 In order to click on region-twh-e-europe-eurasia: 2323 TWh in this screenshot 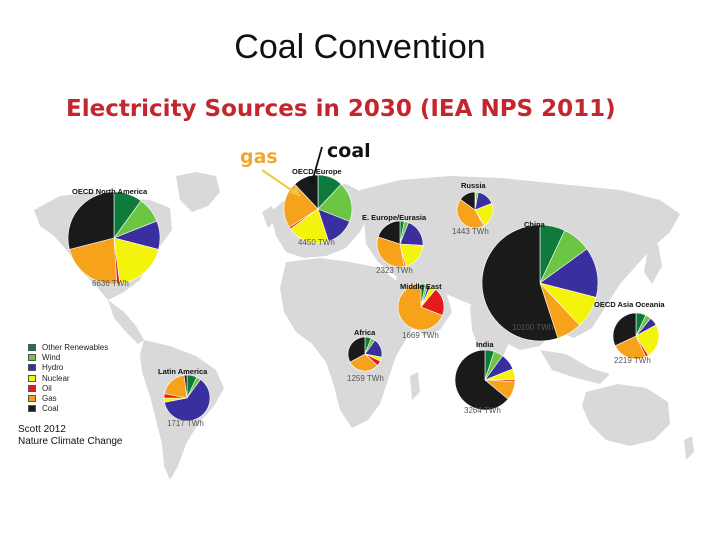, I will do `click(394, 270)`.